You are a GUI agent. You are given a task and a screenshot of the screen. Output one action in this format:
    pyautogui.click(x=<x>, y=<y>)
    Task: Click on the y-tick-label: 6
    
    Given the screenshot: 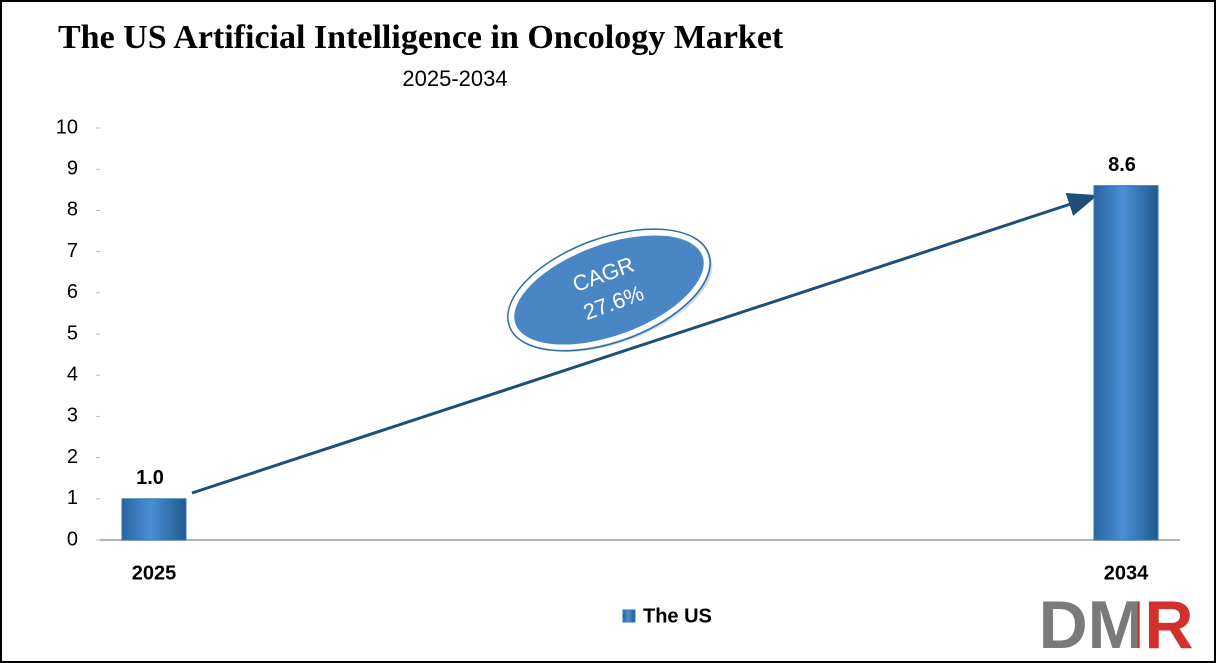 What is the action you would take?
    pyautogui.click(x=72, y=292)
    